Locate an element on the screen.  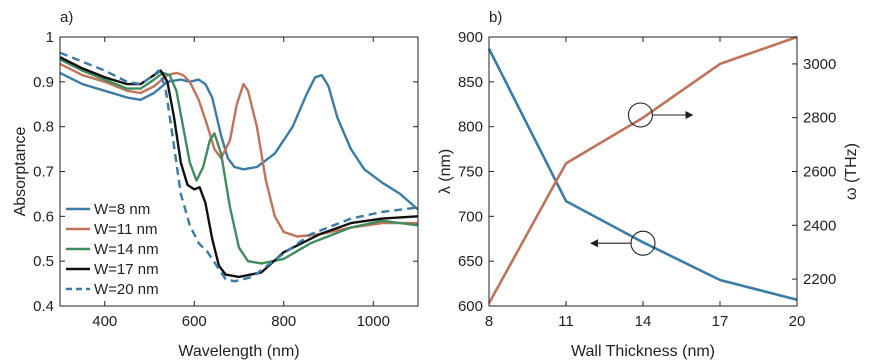
right-y-tick-label: 2600 is located at coordinates (819, 172).